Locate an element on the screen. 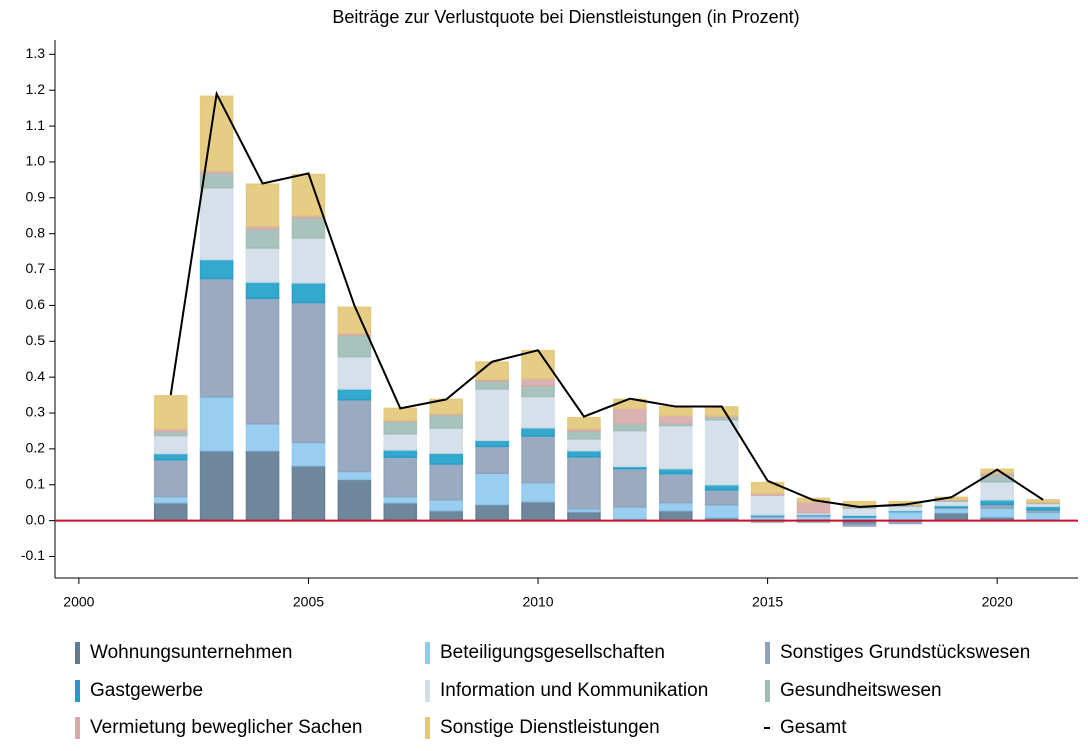 This screenshot has height=751, width=1088. y-tick-label: 0.4 is located at coordinates (36, 376).